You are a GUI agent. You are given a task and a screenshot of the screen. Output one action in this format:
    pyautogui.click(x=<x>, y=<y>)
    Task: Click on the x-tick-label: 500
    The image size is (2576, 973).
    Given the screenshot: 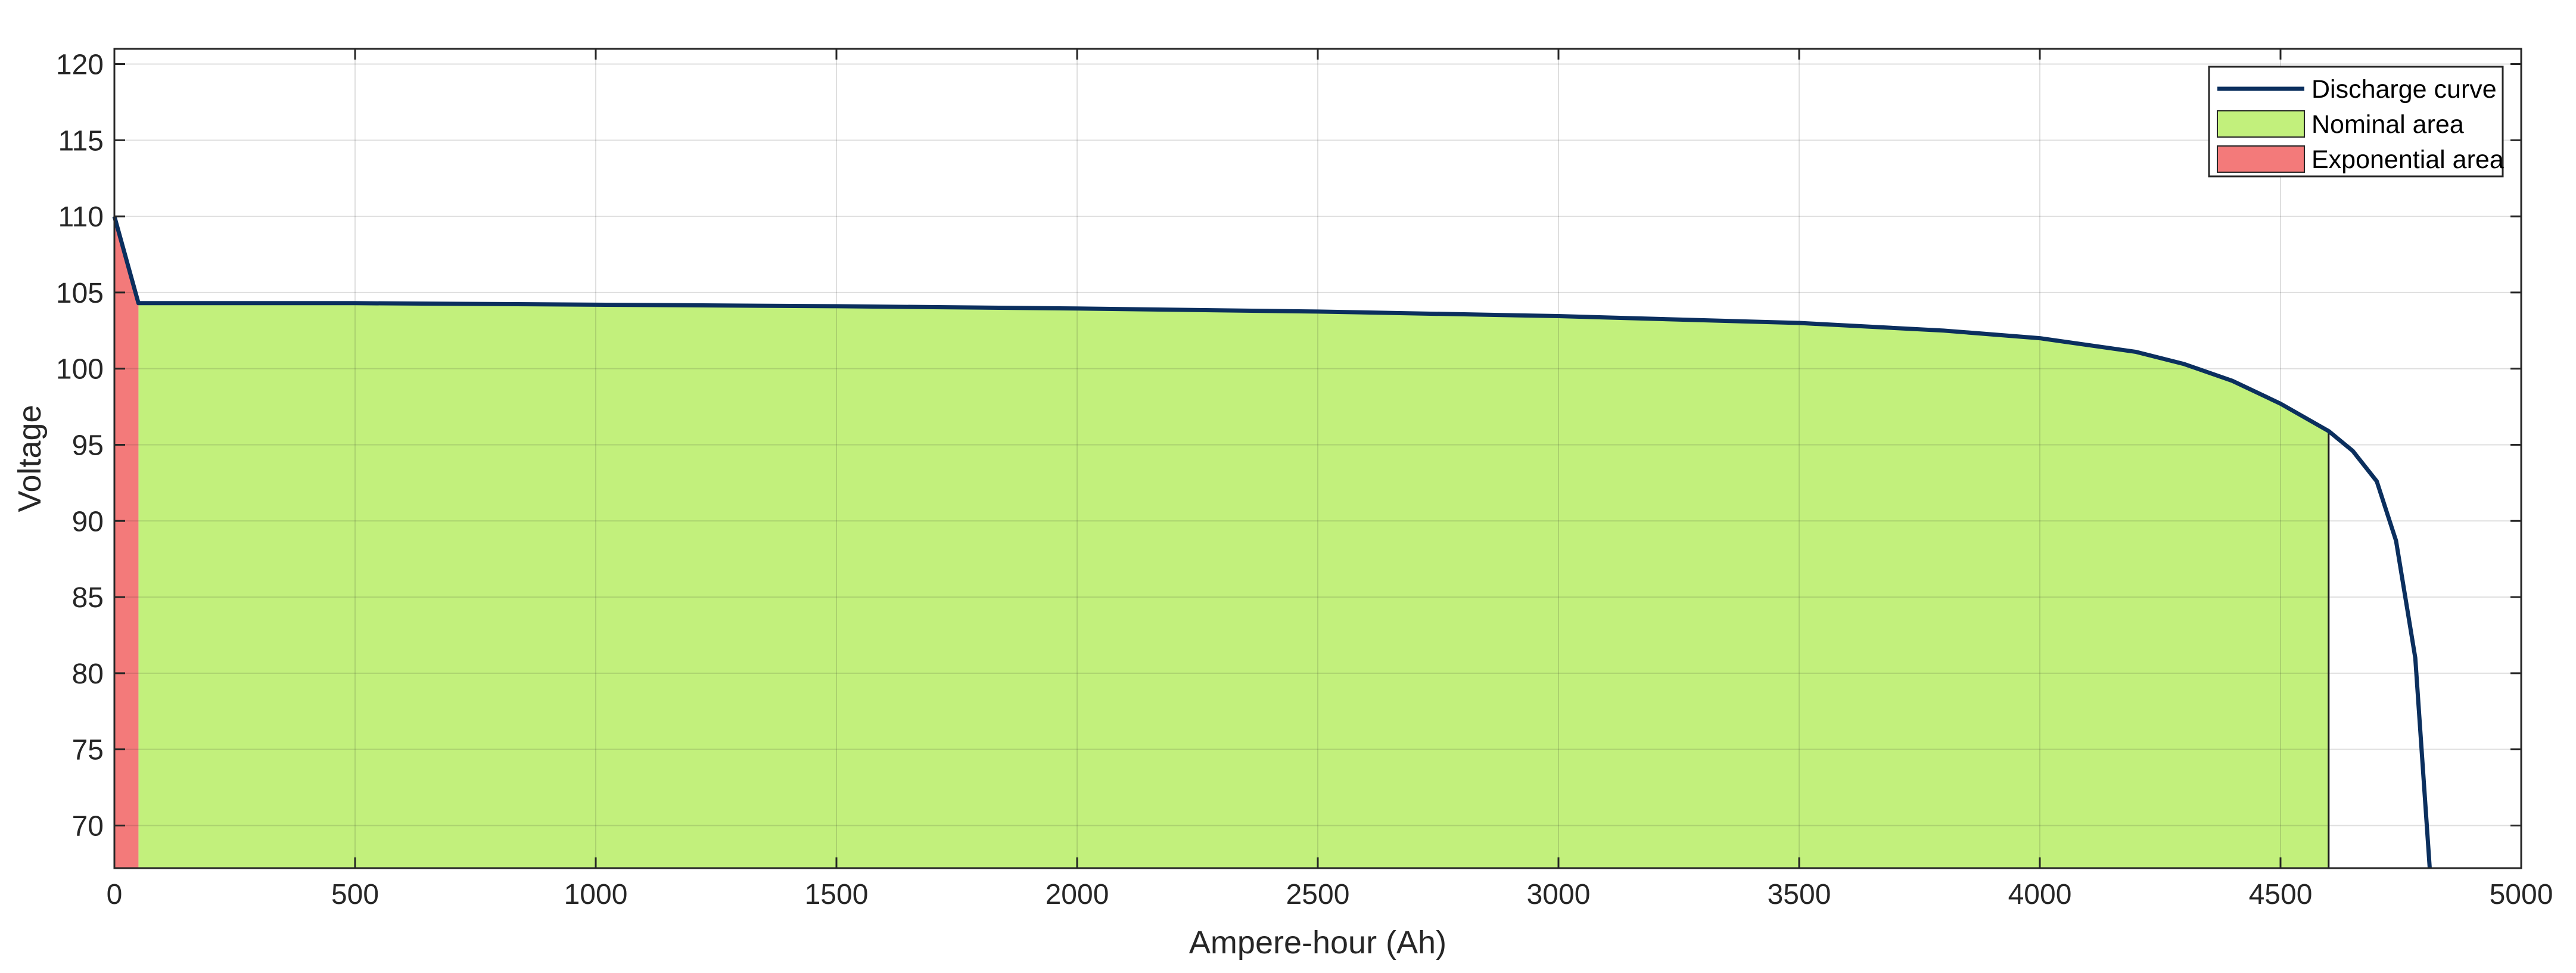 What is the action you would take?
    pyautogui.click(x=355, y=894)
    